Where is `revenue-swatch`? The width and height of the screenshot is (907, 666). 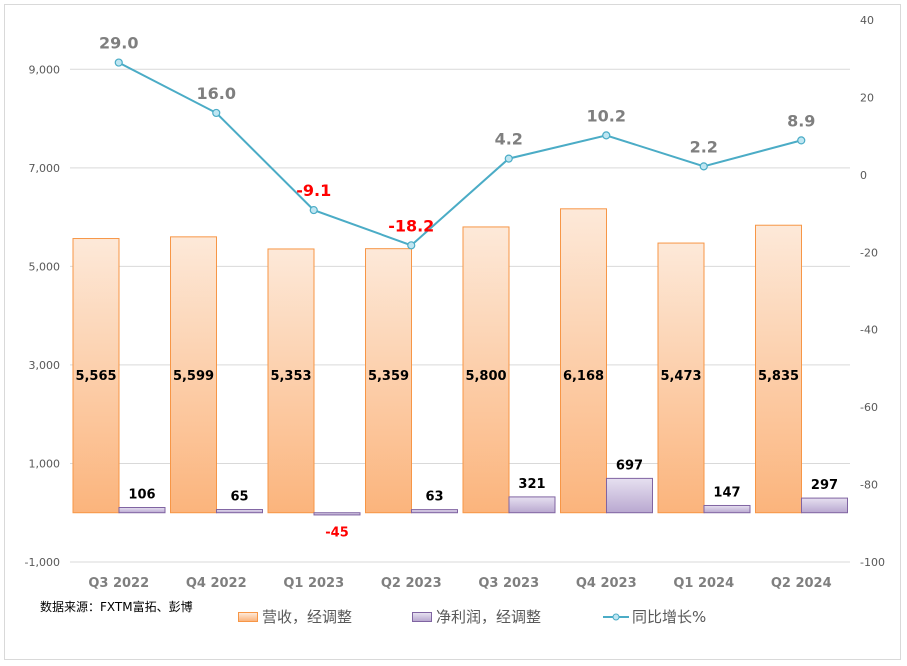 revenue-swatch is located at coordinates (248, 616).